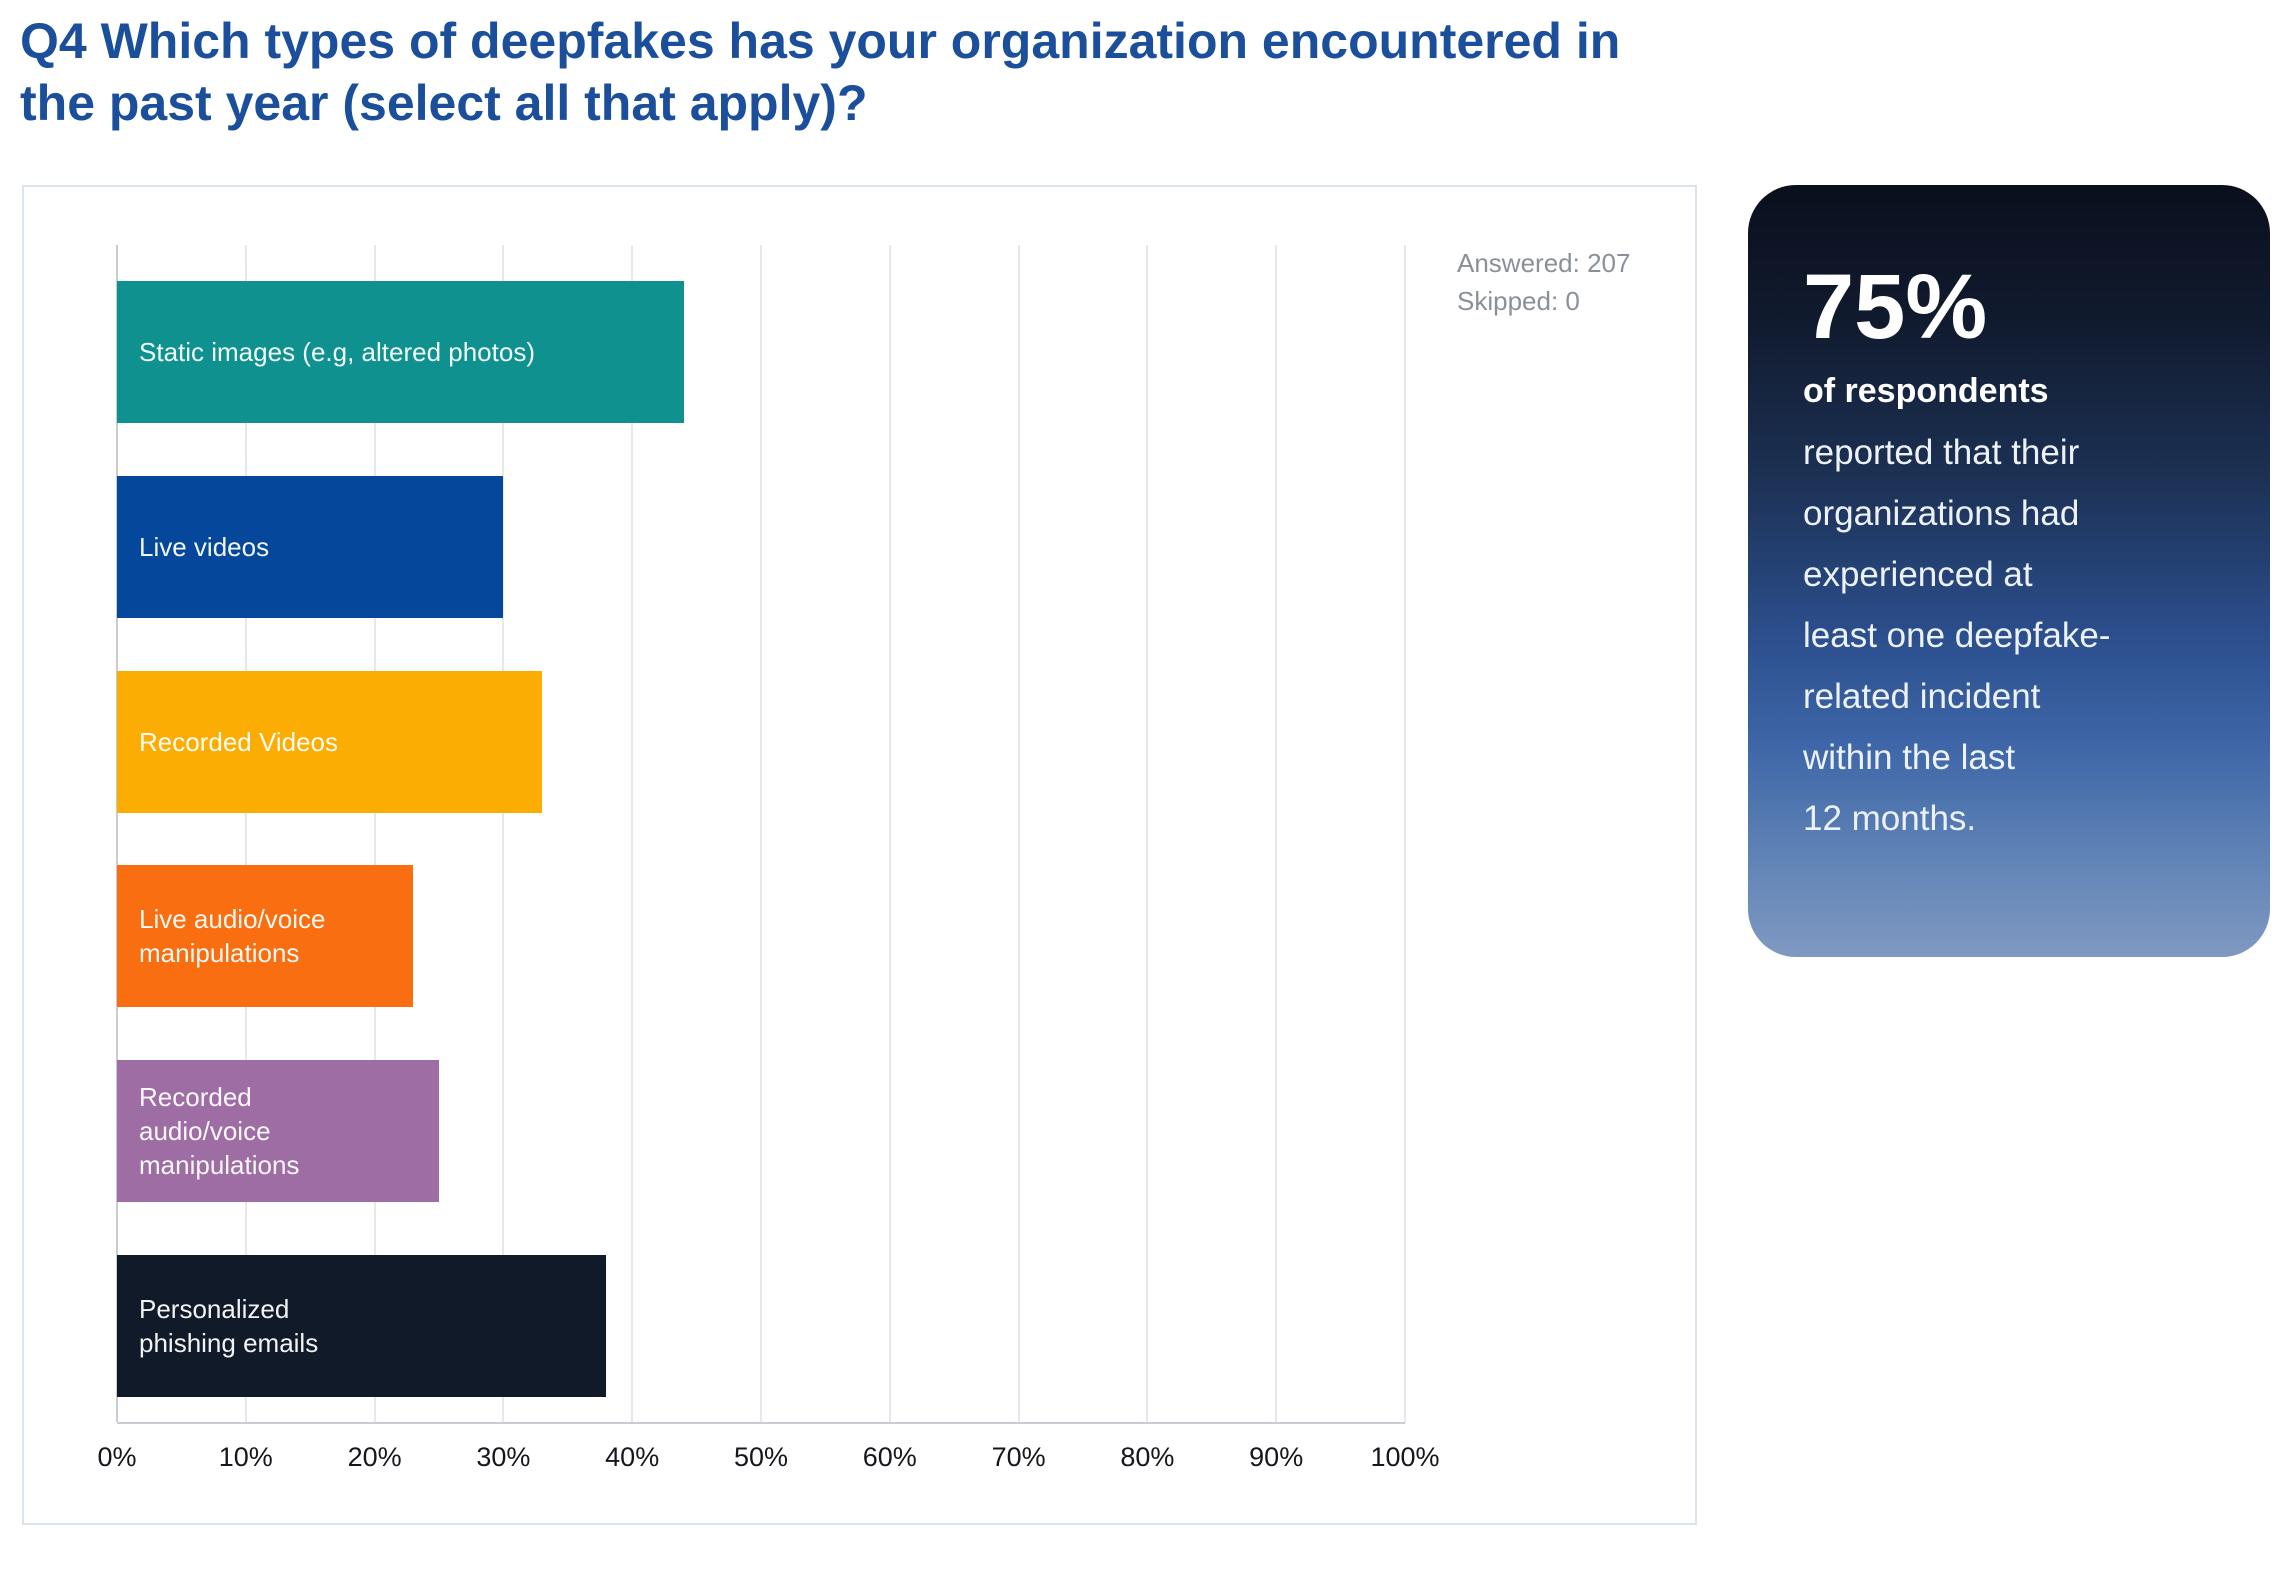  What do you see at coordinates (232, 936) in the screenshot?
I see `bar-label-live-audio-voice-manipulations: Live audio/voice manipulations` at bounding box center [232, 936].